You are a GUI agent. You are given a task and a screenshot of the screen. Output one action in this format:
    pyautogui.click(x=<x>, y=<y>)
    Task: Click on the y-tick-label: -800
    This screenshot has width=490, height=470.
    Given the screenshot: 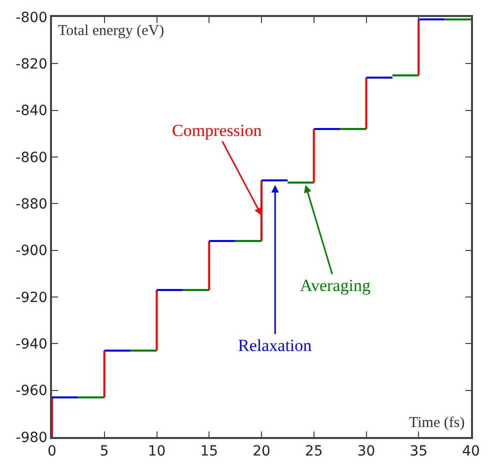 What is the action you would take?
    pyautogui.click(x=32, y=18)
    